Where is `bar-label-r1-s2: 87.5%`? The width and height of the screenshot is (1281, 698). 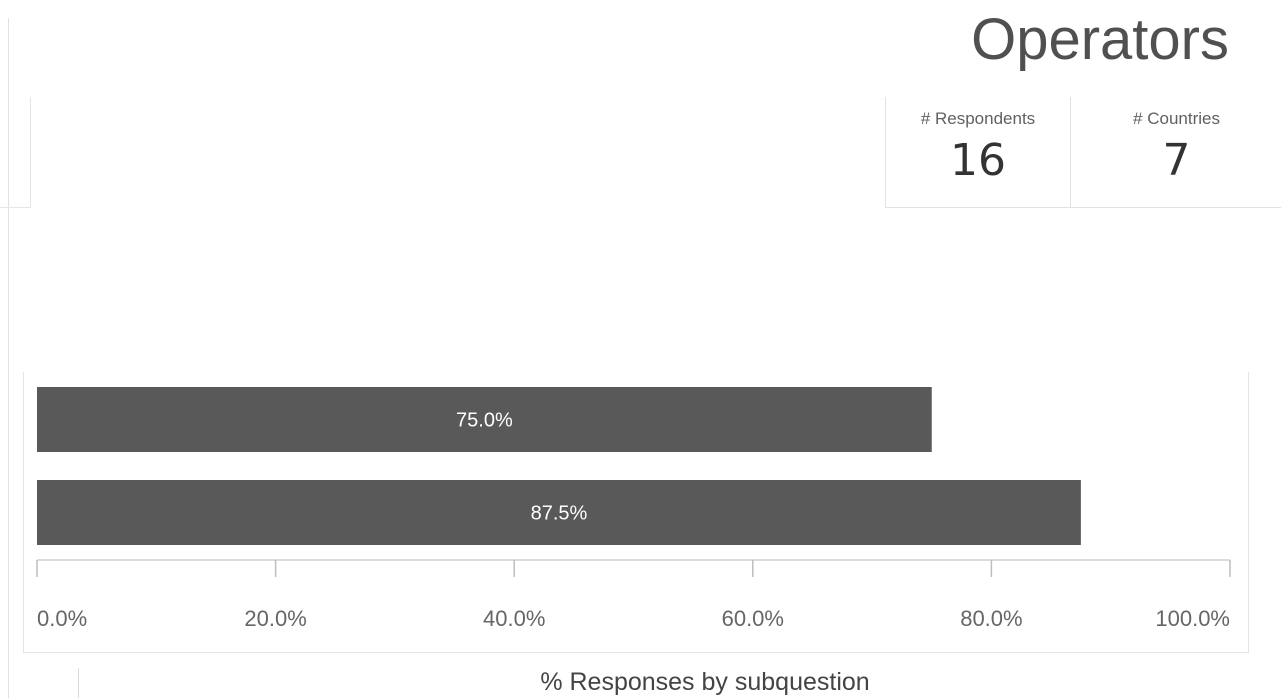
bar-label-r1-s2: 87.5% is located at coordinates (559, 514).